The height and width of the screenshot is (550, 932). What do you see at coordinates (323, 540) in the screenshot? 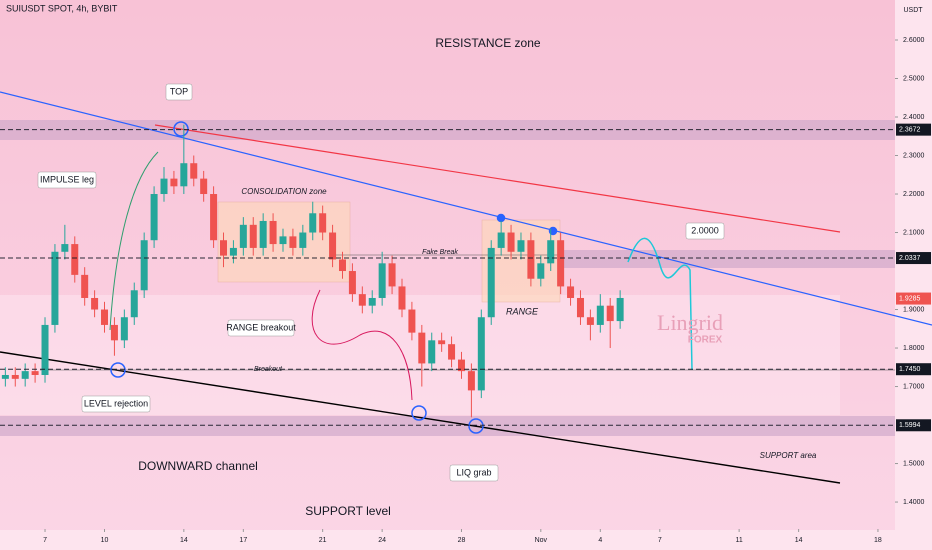
I see `x-tick-label: 21` at bounding box center [323, 540].